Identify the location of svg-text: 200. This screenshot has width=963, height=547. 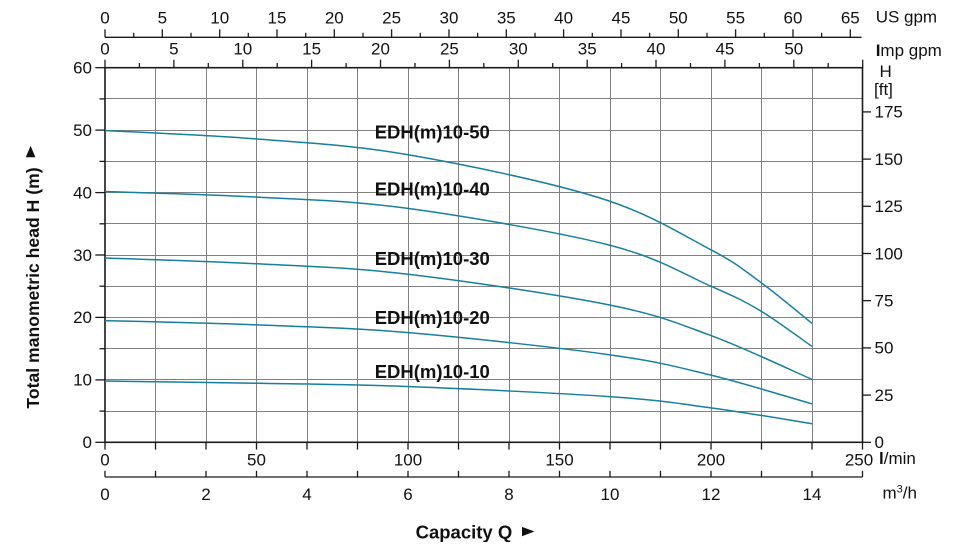
(711, 459).